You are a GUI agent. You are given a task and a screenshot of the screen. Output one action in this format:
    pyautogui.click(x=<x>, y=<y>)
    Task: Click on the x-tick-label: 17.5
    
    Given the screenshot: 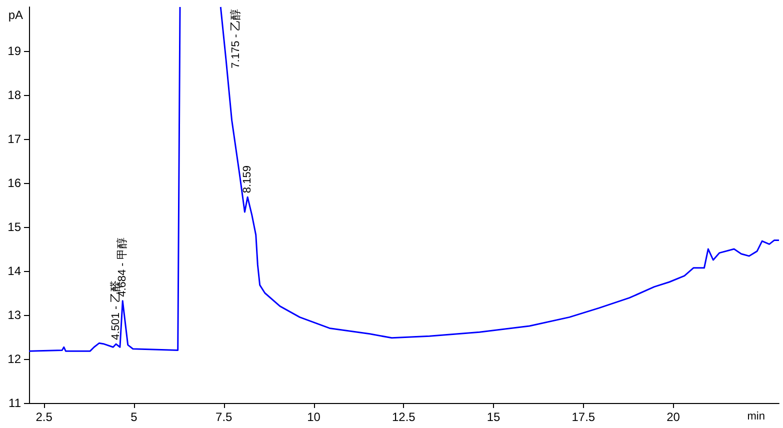 What is the action you would take?
    pyautogui.click(x=584, y=417)
    